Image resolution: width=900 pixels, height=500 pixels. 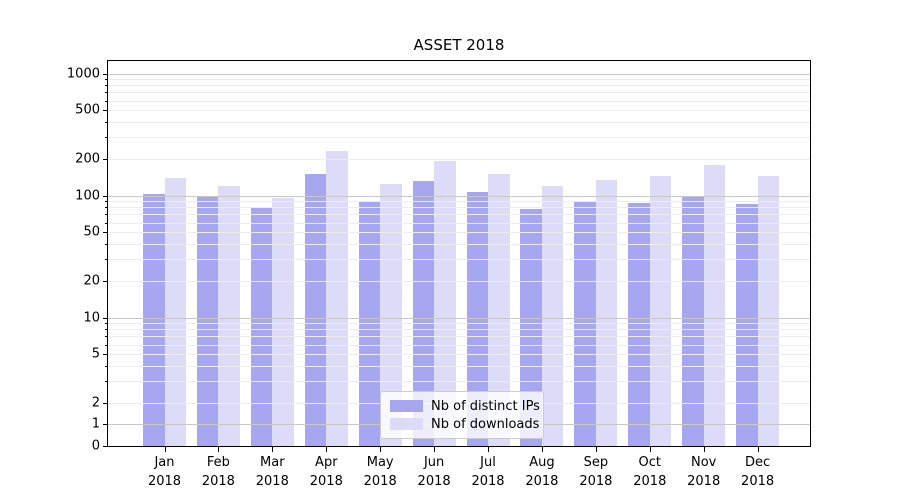 I want to click on bar-jun-downloads, so click(x=445, y=303).